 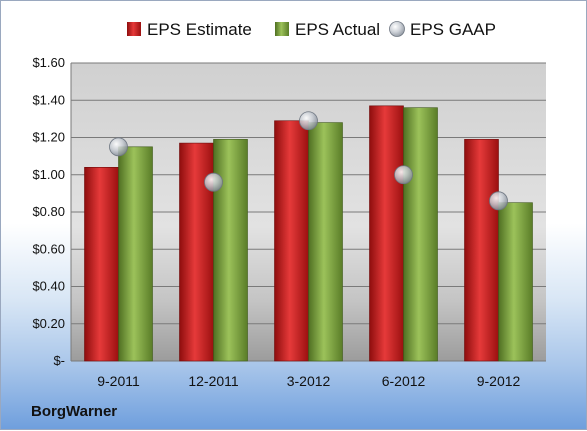 What do you see at coordinates (282, 29) in the screenshot?
I see `eps-actual-legend-swatch` at bounding box center [282, 29].